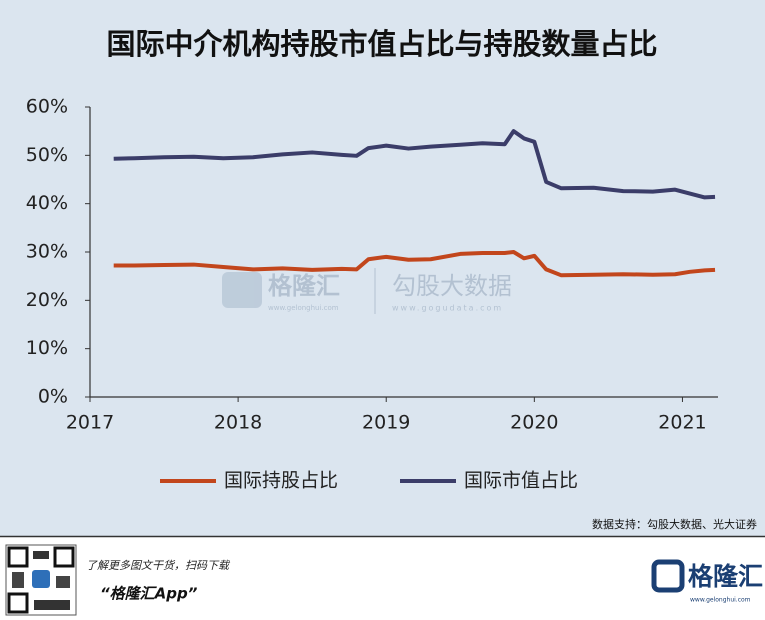  What do you see at coordinates (281, 481) in the screenshot?
I see `legend-label: 国际持股占比` at bounding box center [281, 481].